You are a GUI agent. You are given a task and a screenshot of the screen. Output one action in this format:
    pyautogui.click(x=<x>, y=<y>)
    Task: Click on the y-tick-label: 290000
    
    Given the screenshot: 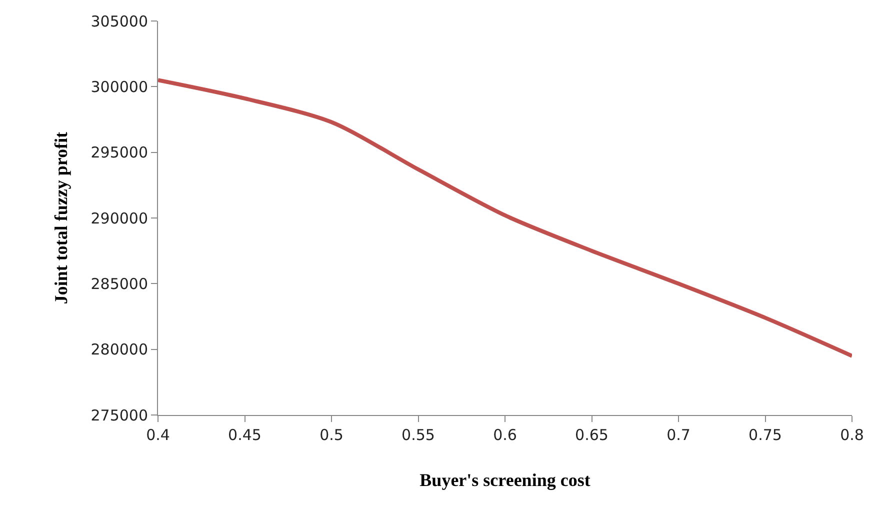 What is the action you would take?
    pyautogui.click(x=119, y=218)
    